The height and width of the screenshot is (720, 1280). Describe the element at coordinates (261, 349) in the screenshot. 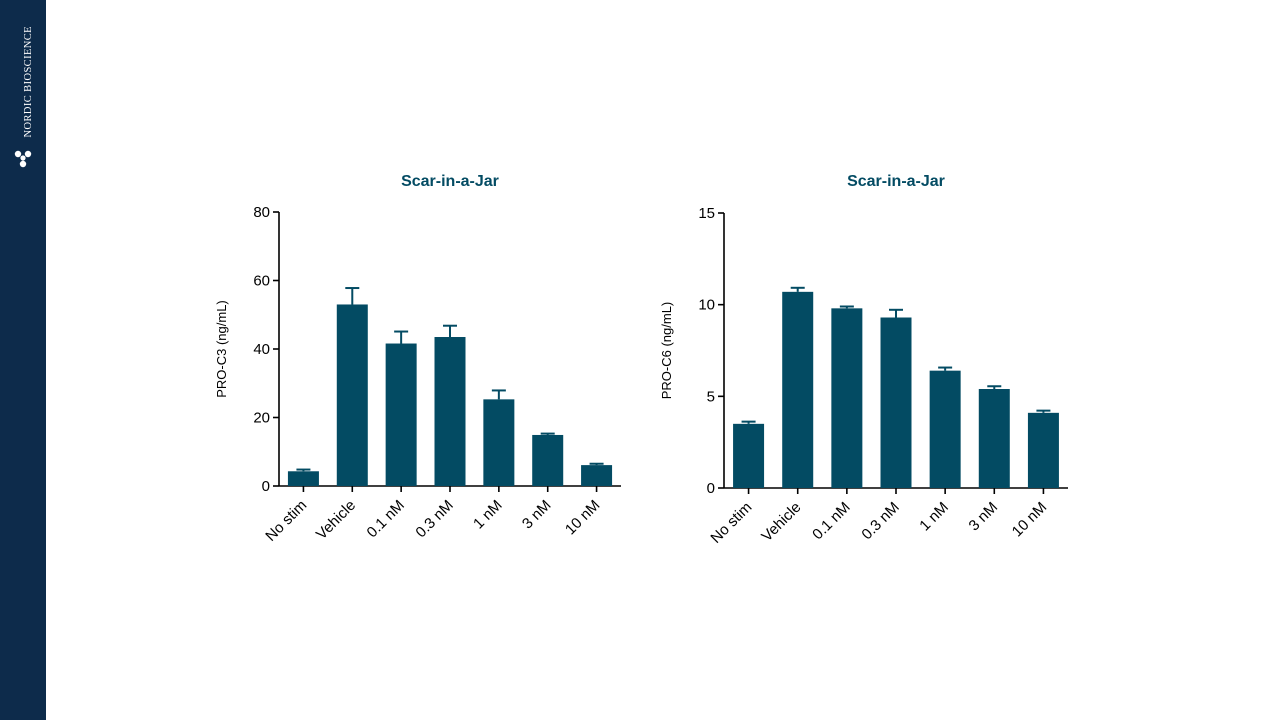

I see `y-tick-label: 40` at that location.